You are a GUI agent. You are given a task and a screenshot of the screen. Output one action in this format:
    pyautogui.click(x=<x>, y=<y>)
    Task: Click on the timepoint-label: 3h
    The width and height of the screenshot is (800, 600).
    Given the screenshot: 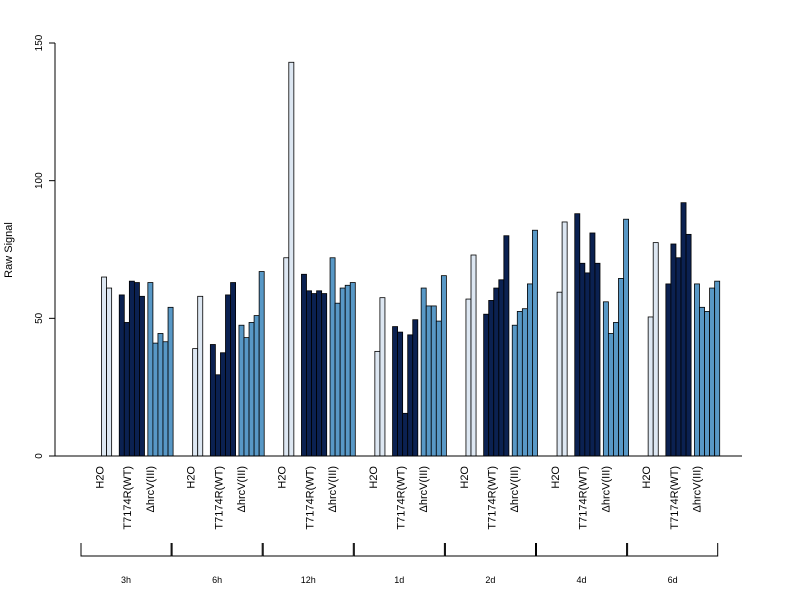 What is the action you would take?
    pyautogui.click(x=126, y=580)
    